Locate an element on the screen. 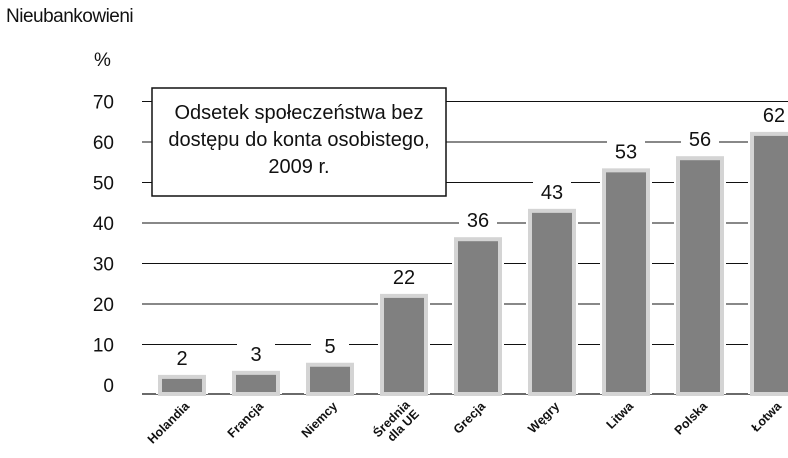 The width and height of the screenshot is (788, 458). x-tick-label-line: Grecja is located at coordinates (470, 417).